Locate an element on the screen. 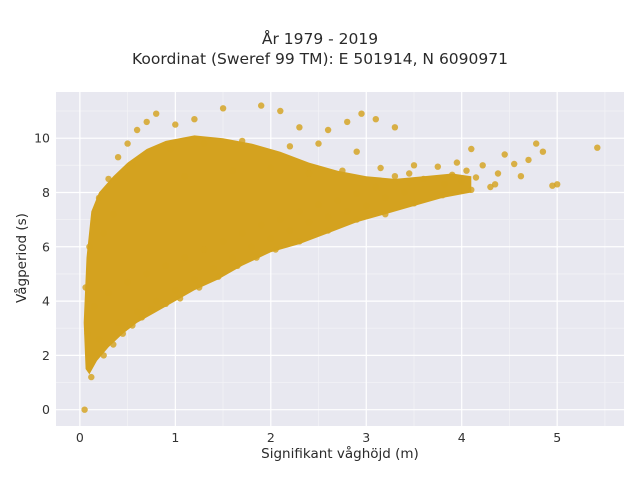 Image resolution: width=640 pixels, height=480 pixels. x-tick-label: 1 is located at coordinates (175, 437).